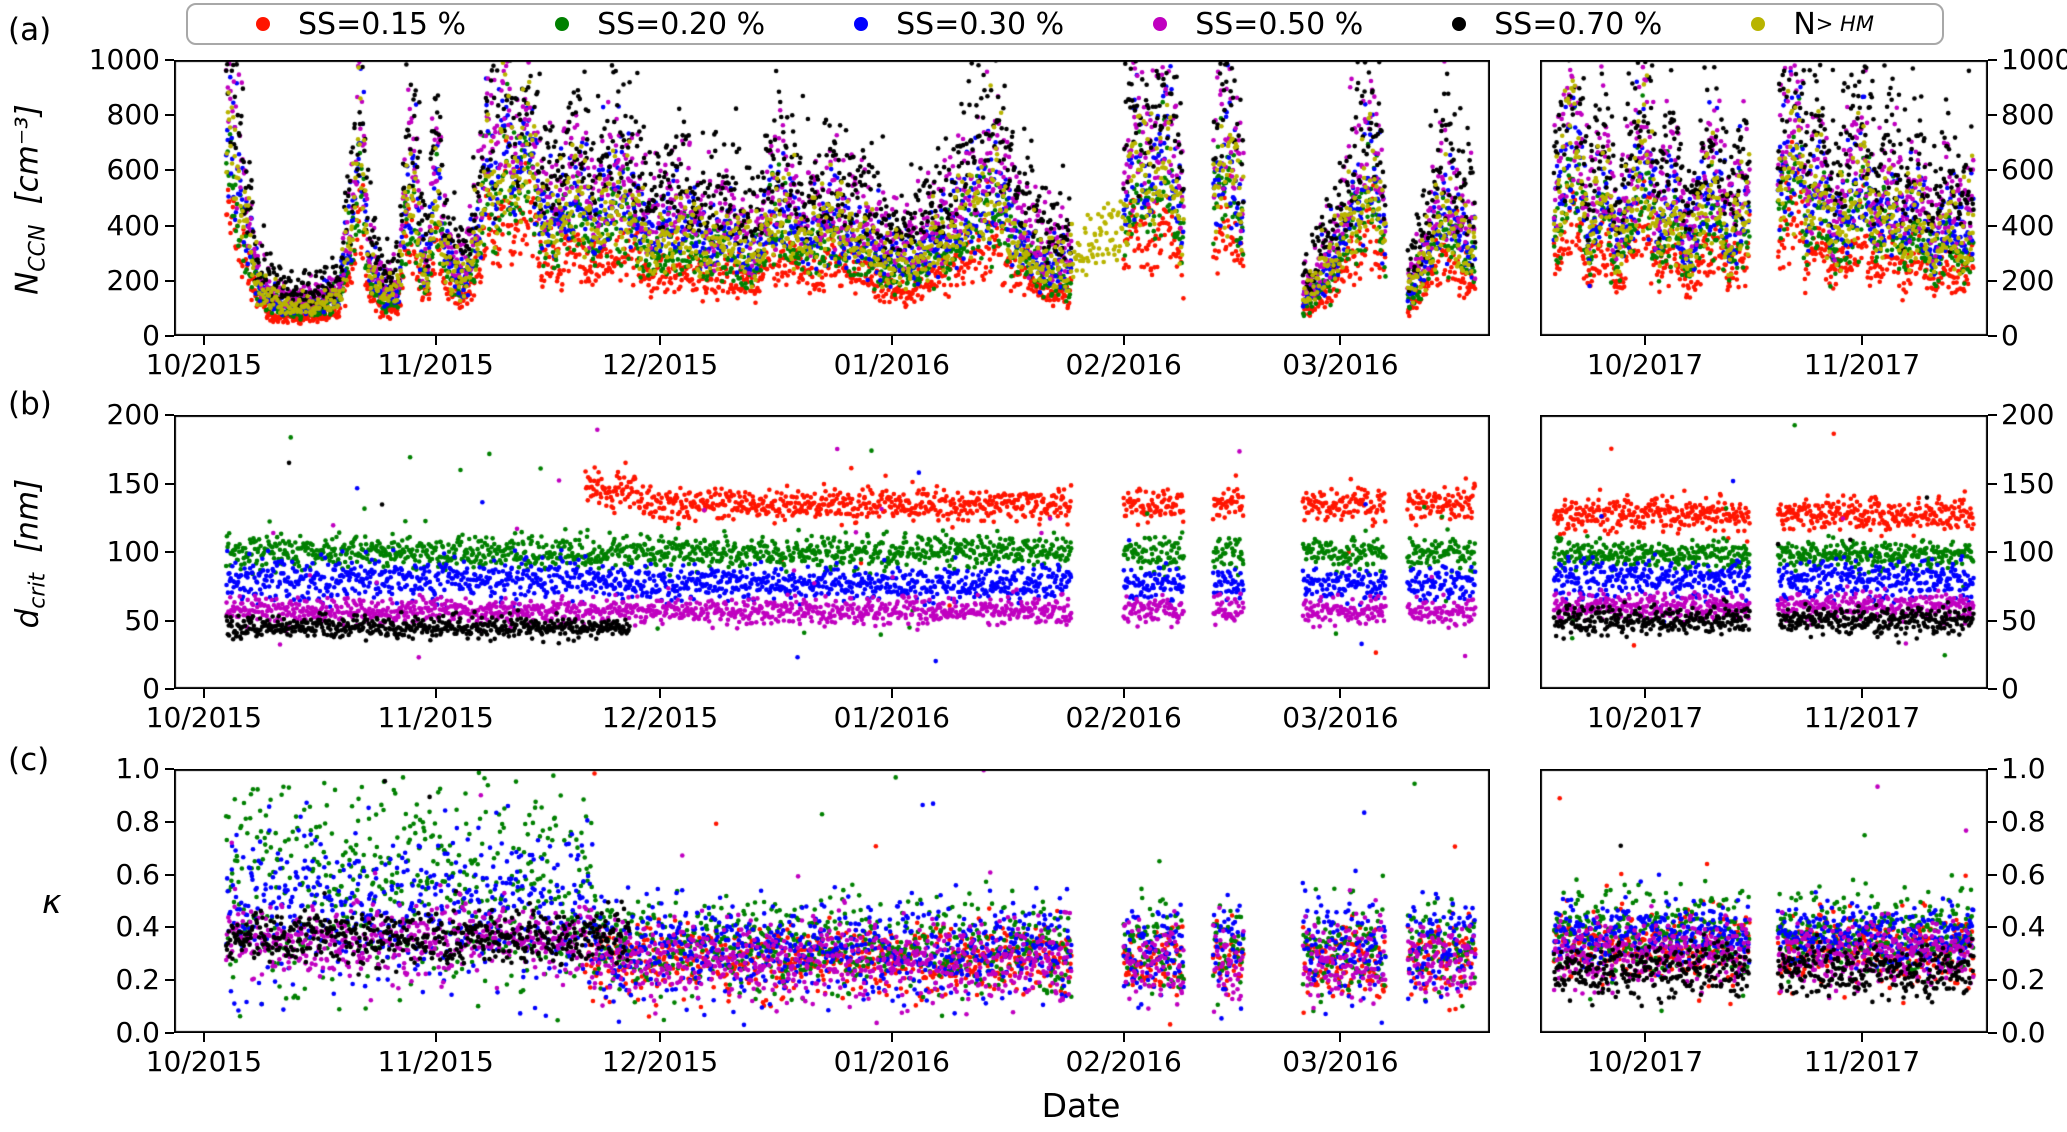 The image size is (2067, 1132). Describe the element at coordinates (959, 24) in the screenshot. I see `legend-item: SS=0.30 %` at that location.